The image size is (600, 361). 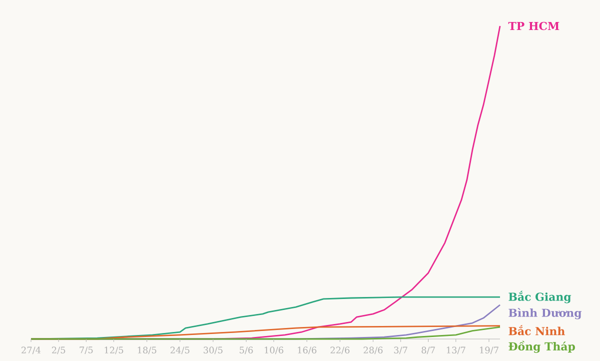 I want to click on x-tick-label: 27/4, so click(x=31, y=350).